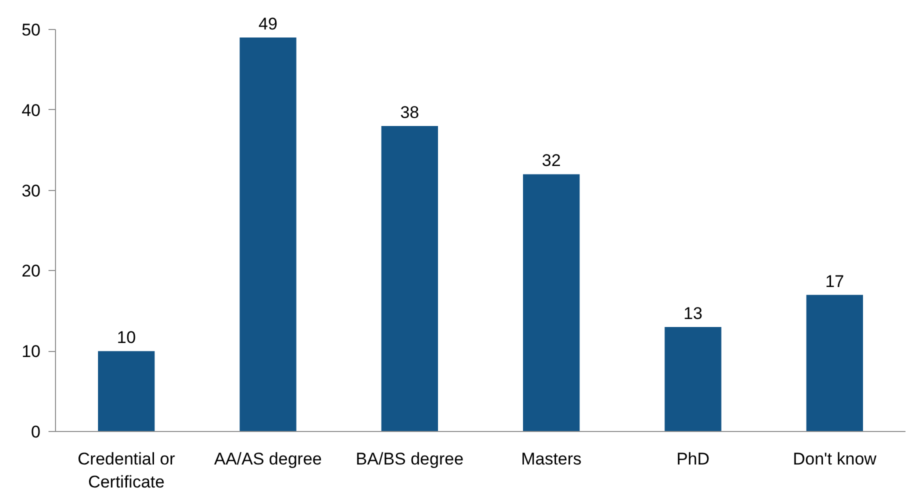 The height and width of the screenshot is (495, 909). I want to click on data-label: 10, so click(126, 338).